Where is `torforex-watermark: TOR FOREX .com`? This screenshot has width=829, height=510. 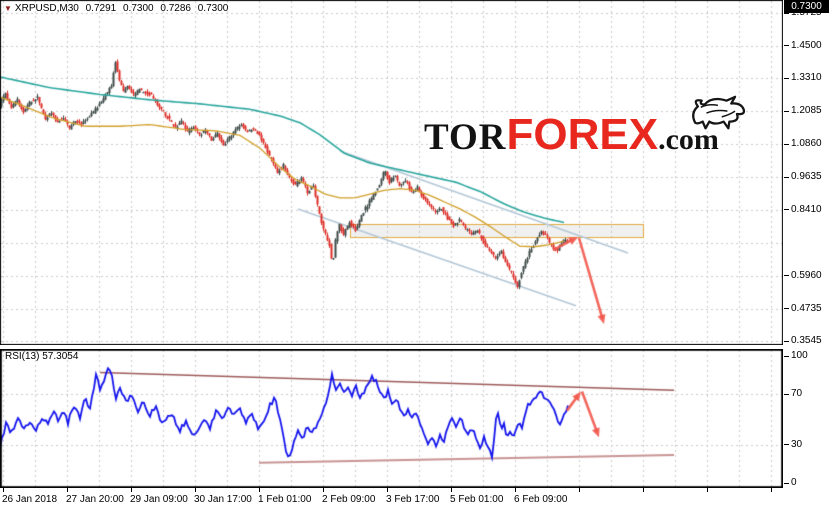 torforex-watermark: TOR FOREX .com is located at coordinates (584, 127).